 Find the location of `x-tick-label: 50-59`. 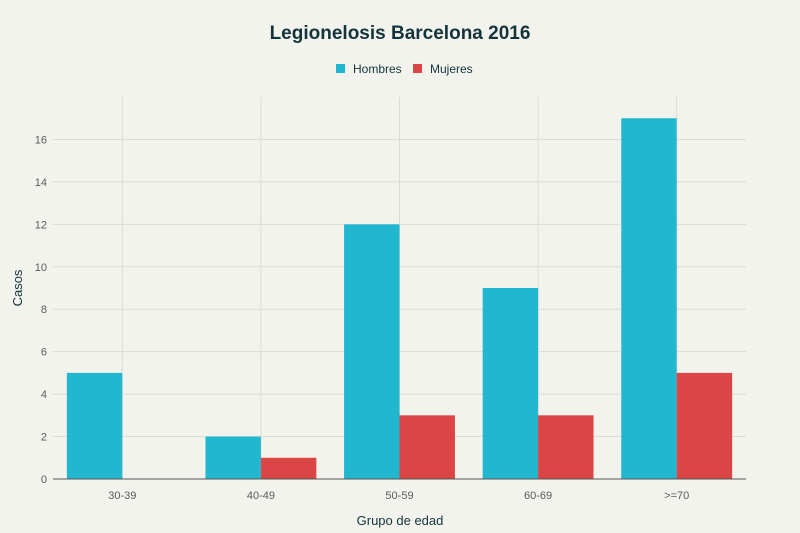

x-tick-label: 50-59 is located at coordinates (399, 496).